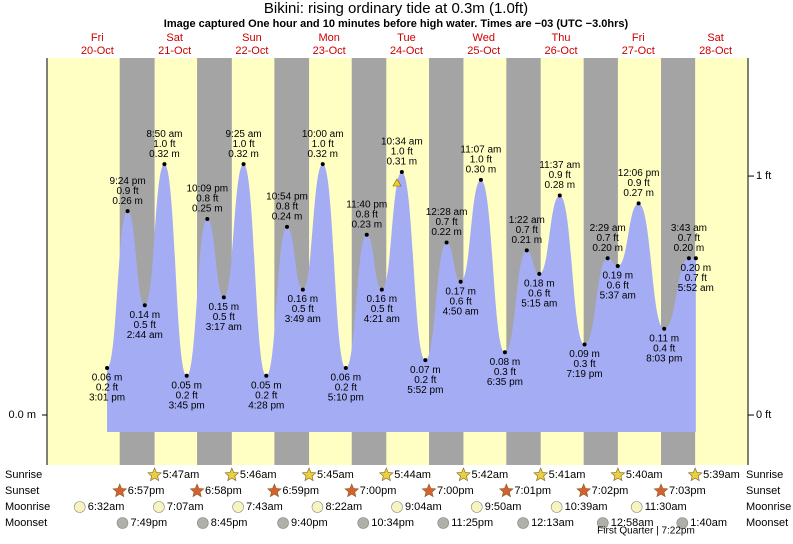  I want to click on day-name: Tue, so click(406, 38).